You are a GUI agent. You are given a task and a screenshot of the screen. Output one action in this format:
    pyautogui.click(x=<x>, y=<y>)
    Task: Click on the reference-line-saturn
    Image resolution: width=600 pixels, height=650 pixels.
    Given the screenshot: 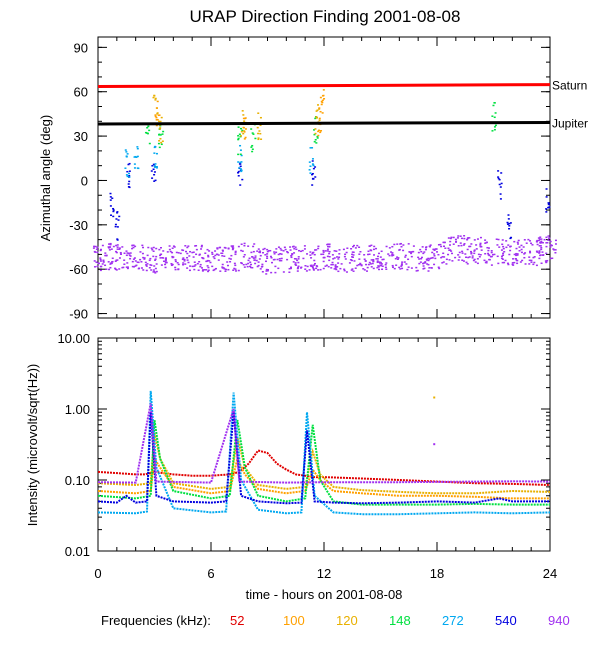 What is the action you would take?
    pyautogui.click(x=324, y=86)
    